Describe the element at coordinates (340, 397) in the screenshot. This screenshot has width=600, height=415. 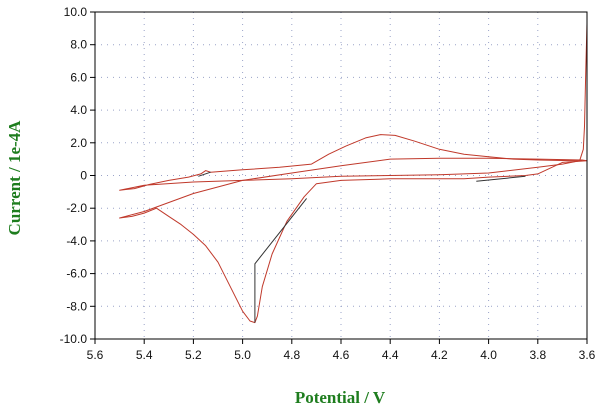
I see `x-axis-title: Potential / V` at that location.